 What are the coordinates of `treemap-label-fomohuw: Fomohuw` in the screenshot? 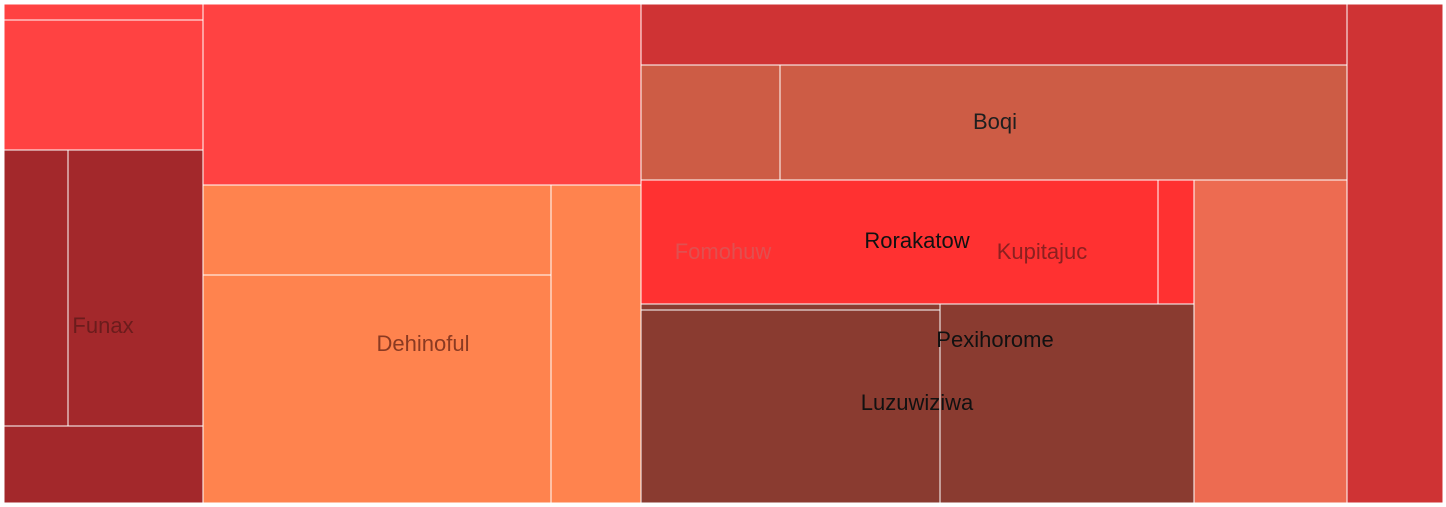 It's located at (723, 251).